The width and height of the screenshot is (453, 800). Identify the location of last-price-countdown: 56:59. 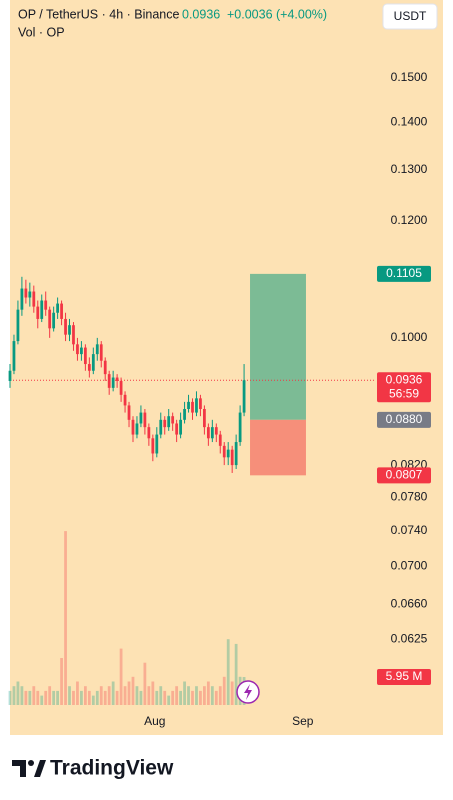
(404, 393).